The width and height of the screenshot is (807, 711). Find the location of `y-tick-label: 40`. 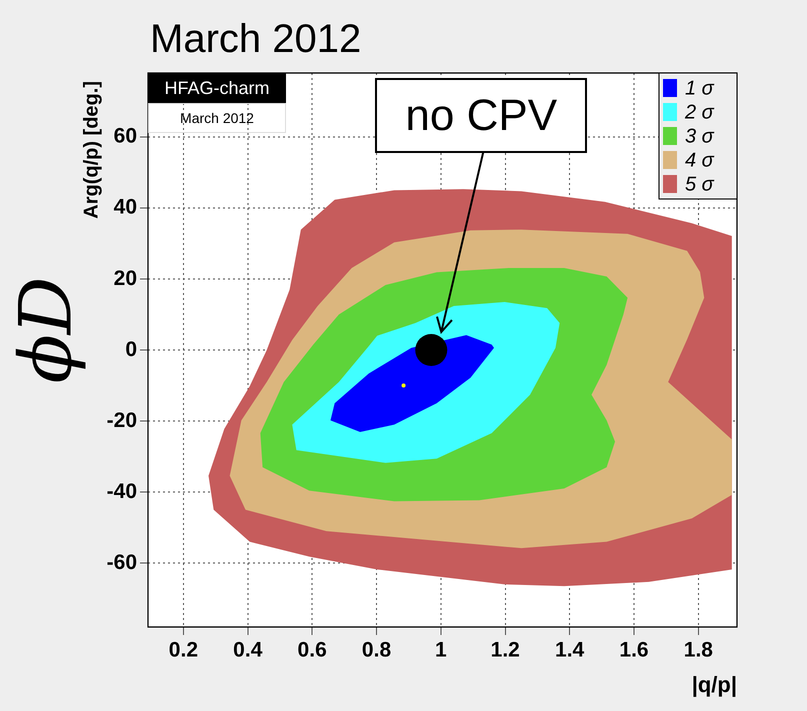

y-tick-label: 40 is located at coordinates (125, 207).